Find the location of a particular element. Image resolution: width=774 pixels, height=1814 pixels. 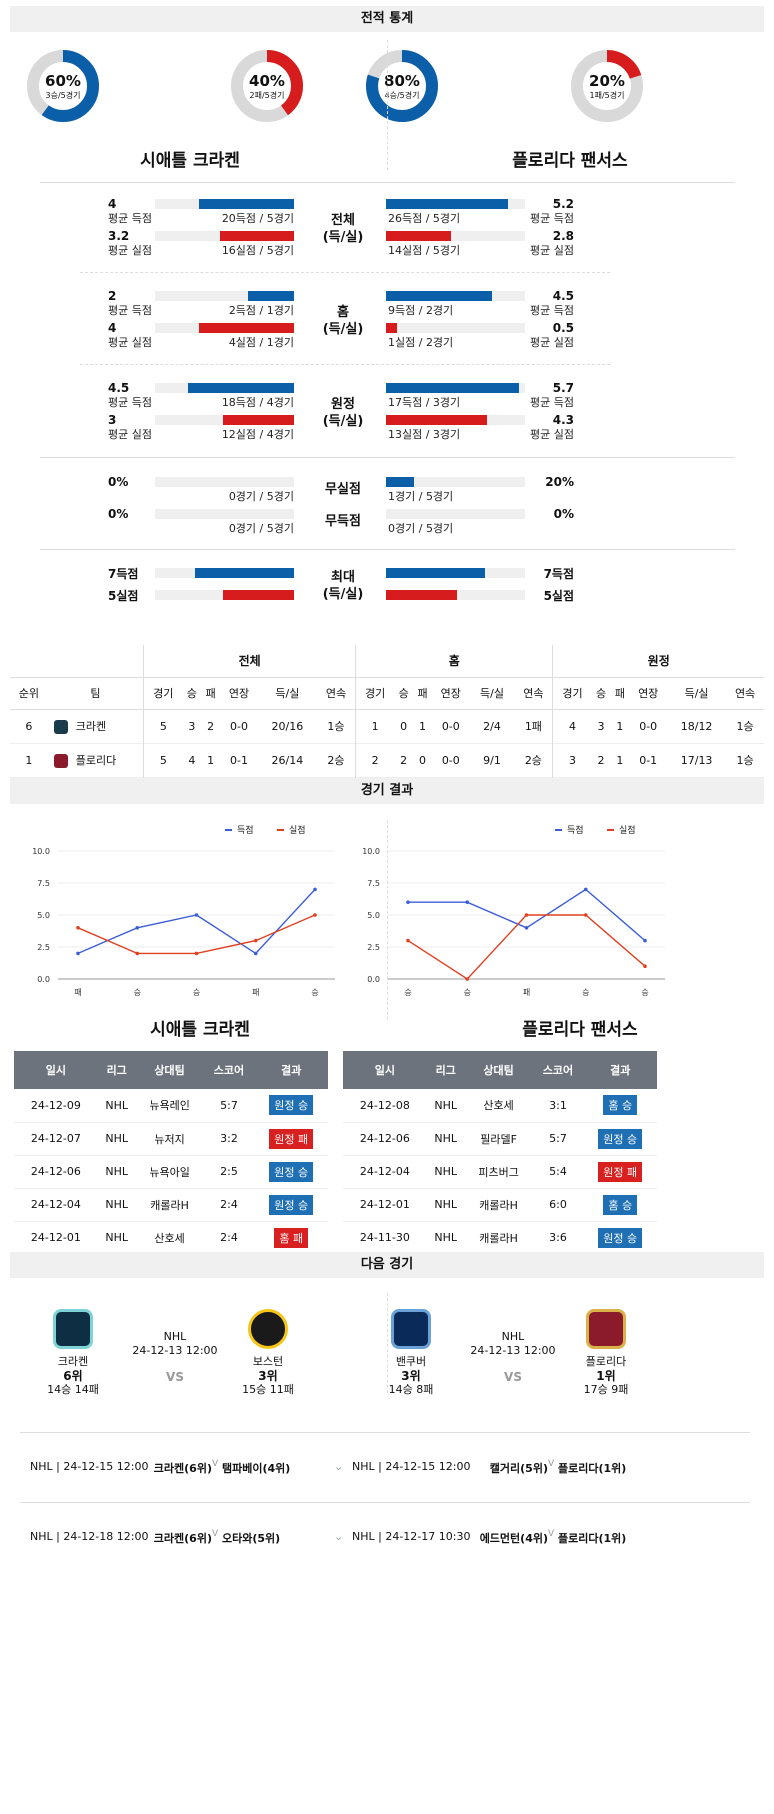

results-cell: 24-11-30 is located at coordinates (385, 1238).